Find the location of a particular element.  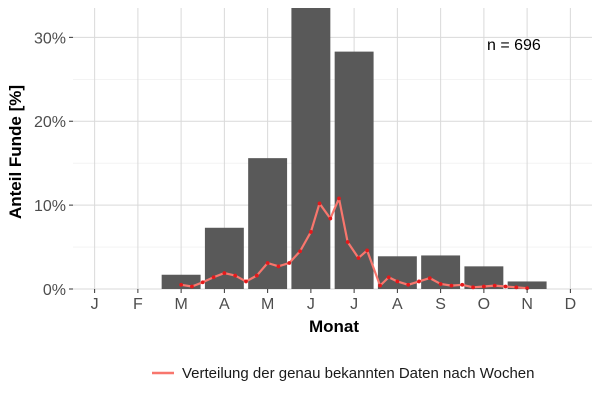

series-line is located at coordinates (354, 243).